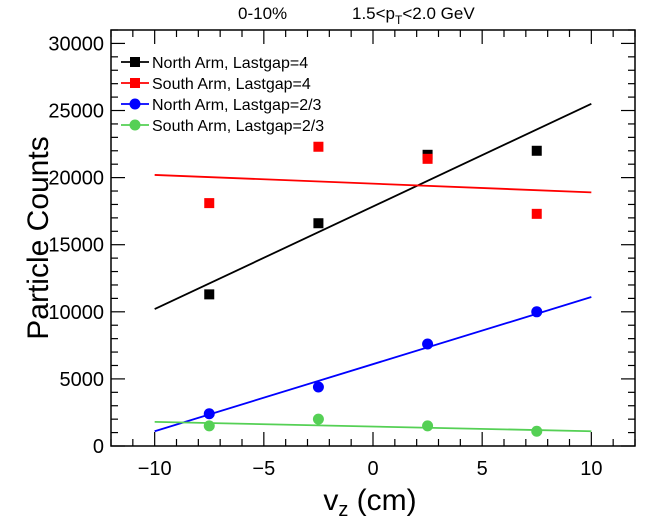 The height and width of the screenshot is (525, 648). Describe the element at coordinates (438, 13) in the screenshot. I see `pt-range-suffix: <2.0 GeV` at that location.